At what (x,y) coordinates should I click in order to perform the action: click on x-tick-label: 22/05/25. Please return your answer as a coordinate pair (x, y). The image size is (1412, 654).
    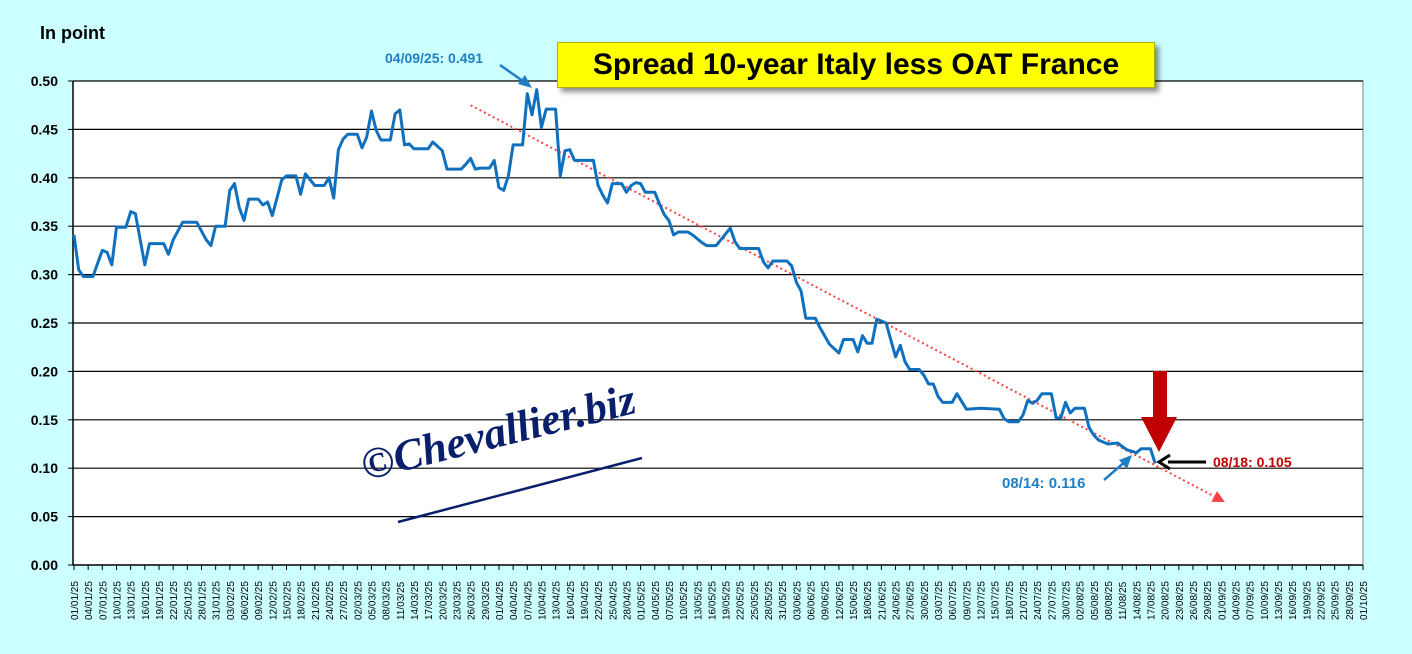
    Looking at the image, I should click on (741, 600).